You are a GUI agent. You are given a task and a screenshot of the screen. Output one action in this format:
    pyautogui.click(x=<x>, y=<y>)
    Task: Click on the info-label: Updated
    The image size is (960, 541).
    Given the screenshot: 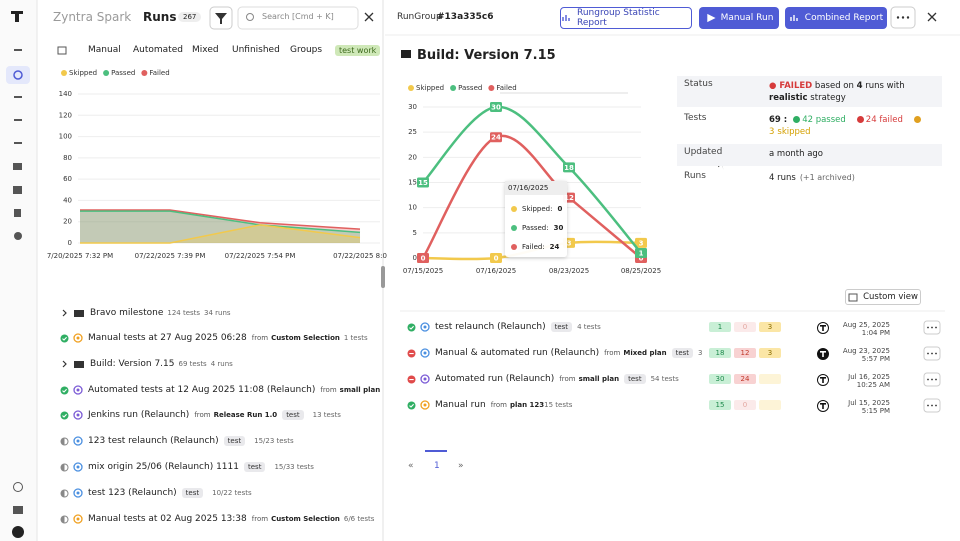 What is the action you would take?
    pyautogui.click(x=703, y=152)
    